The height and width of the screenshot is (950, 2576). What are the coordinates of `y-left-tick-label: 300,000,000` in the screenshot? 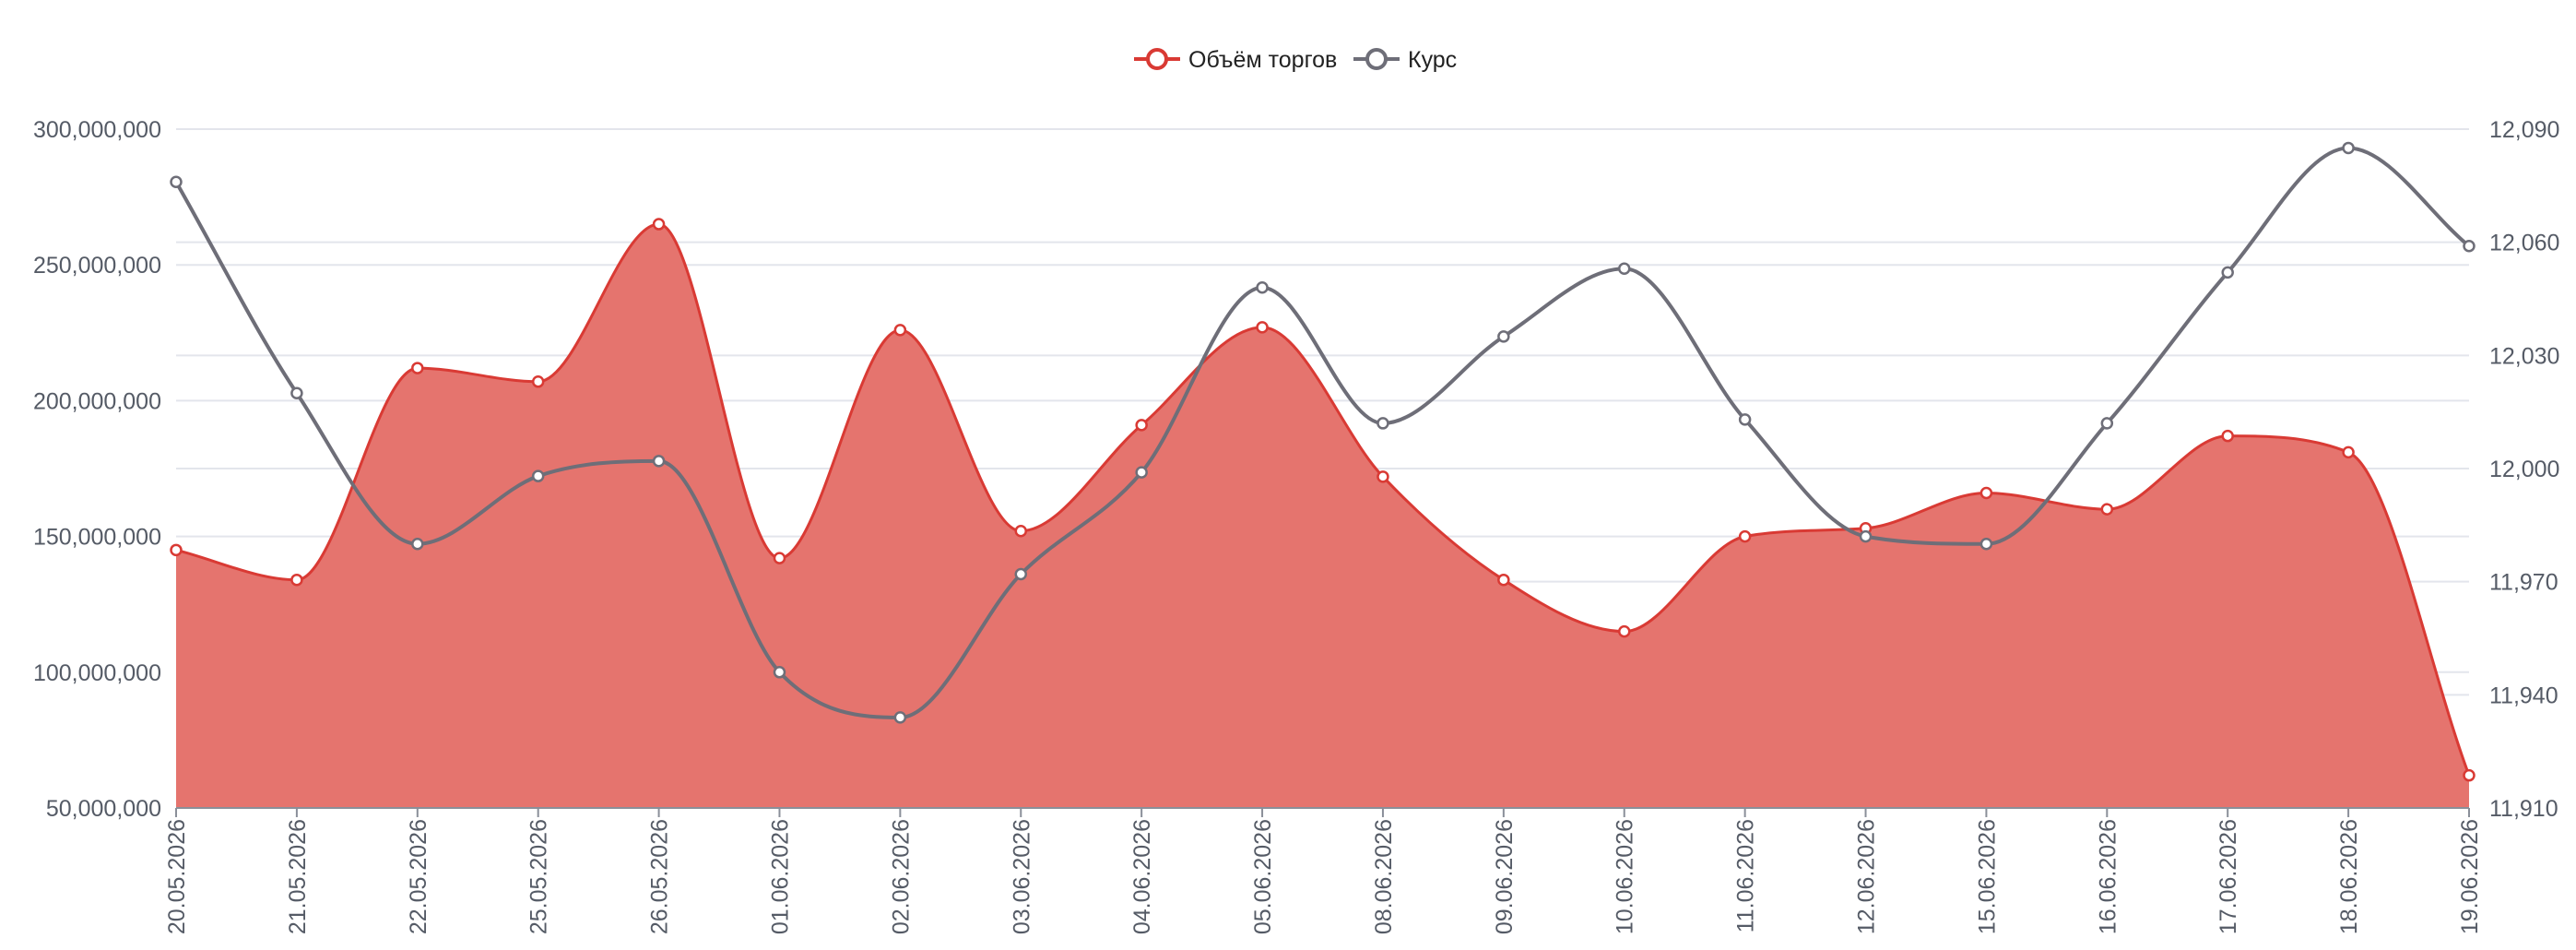 It's located at (97, 130).